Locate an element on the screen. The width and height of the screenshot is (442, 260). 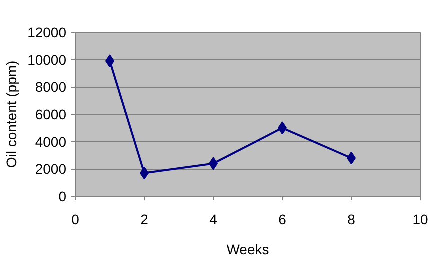
x-tick-label: 10 is located at coordinates (420, 220).